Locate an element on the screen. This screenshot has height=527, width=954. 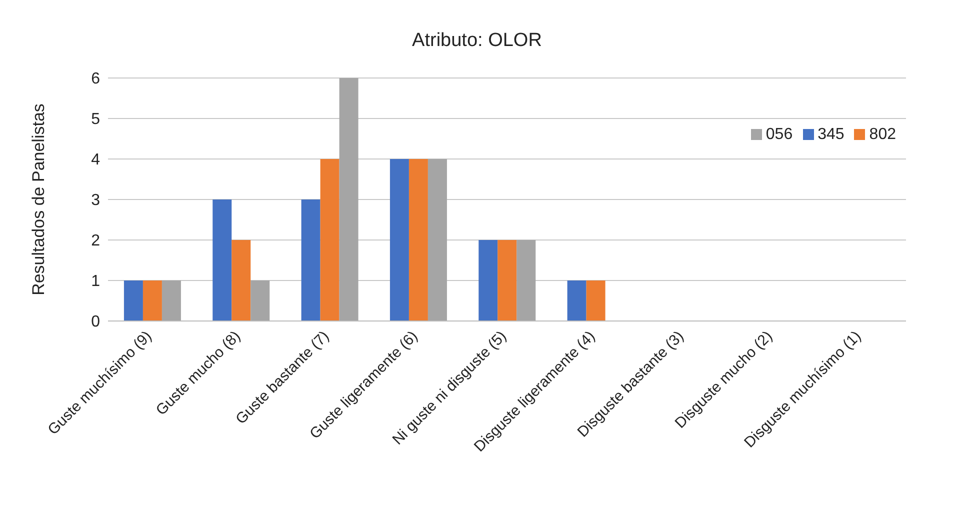
legend-label: 056 is located at coordinates (779, 134).